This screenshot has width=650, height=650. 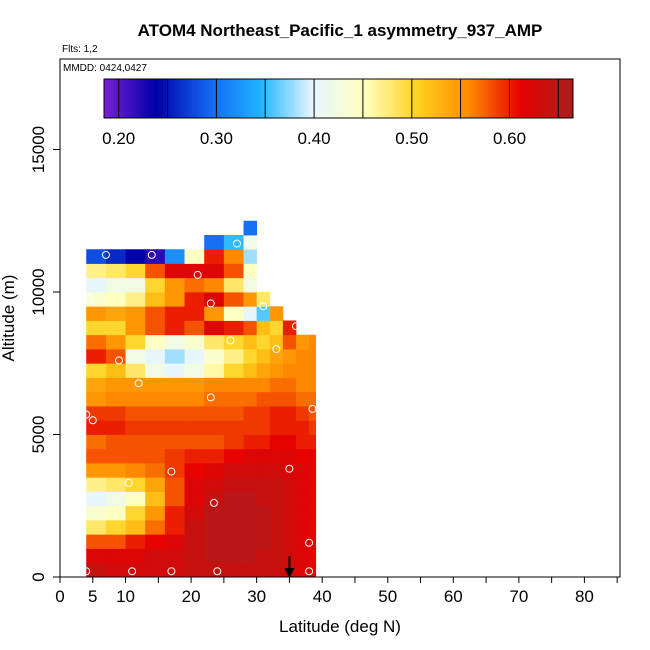 What do you see at coordinates (191, 596) in the screenshot?
I see `x-tick-label: 20` at bounding box center [191, 596].